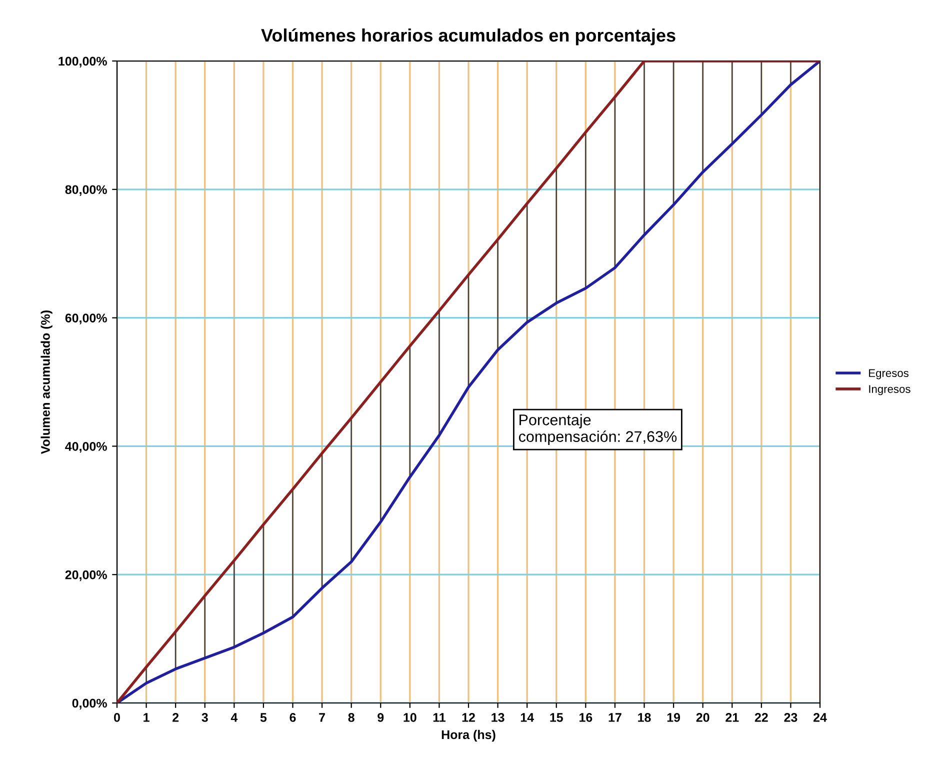 The image size is (934, 758). Describe the element at coordinates (86, 190) in the screenshot. I see `y-tick-label: 80,00%` at that location.